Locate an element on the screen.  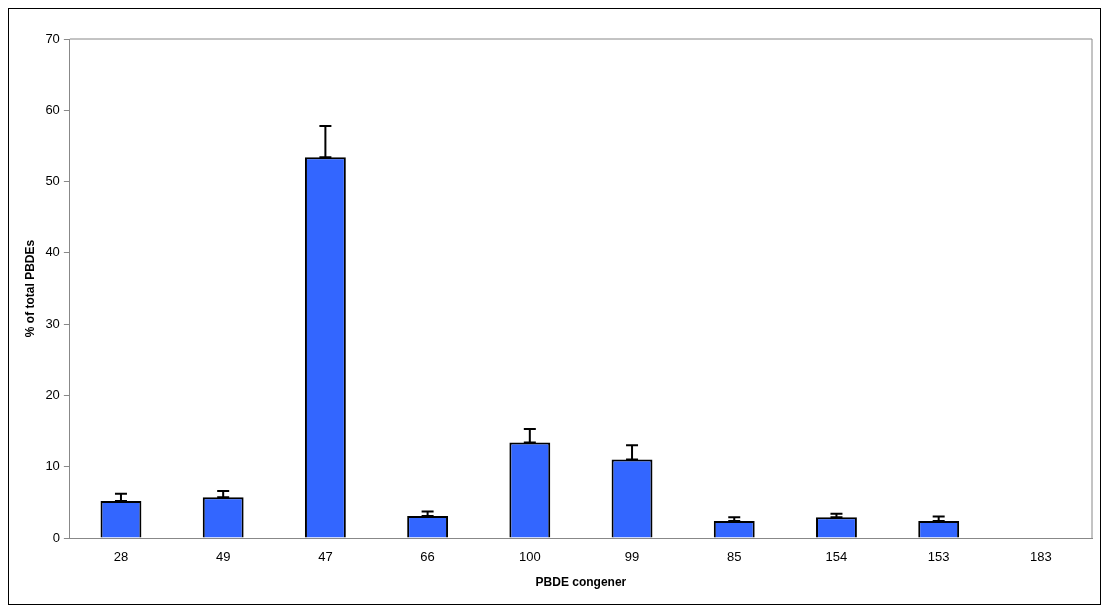
x-tick-label: 28 is located at coordinates (121, 557).